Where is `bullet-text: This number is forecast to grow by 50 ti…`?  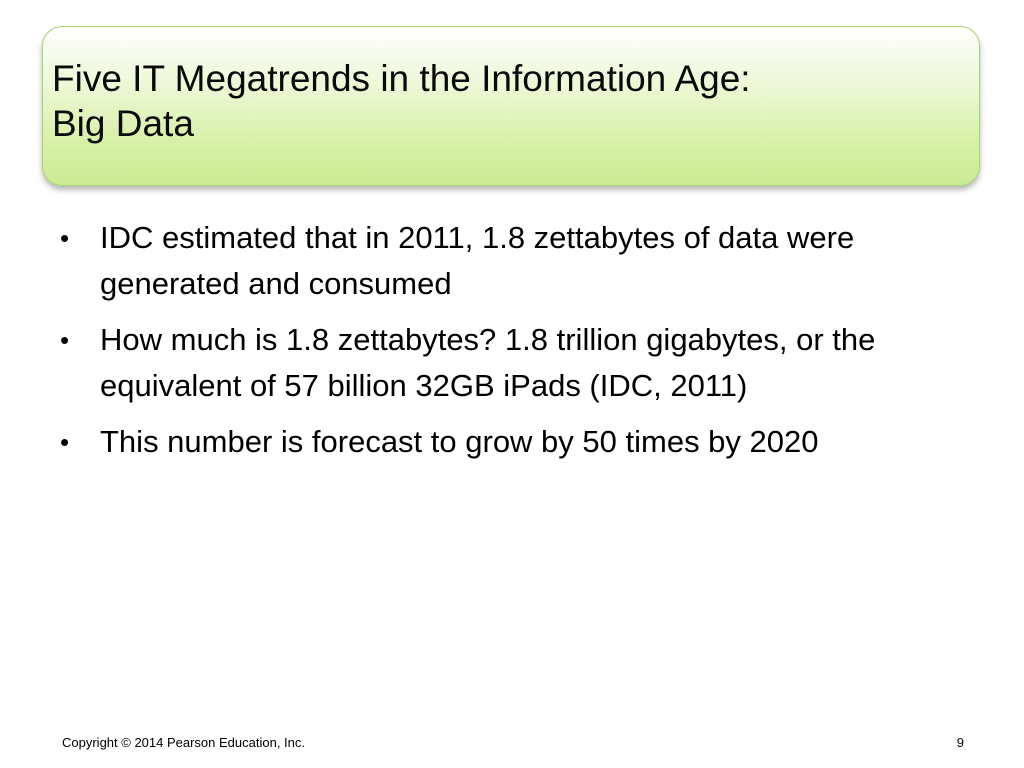
bullet-text: This number is forecast to grow by 50 ti… is located at coordinates (459, 441).